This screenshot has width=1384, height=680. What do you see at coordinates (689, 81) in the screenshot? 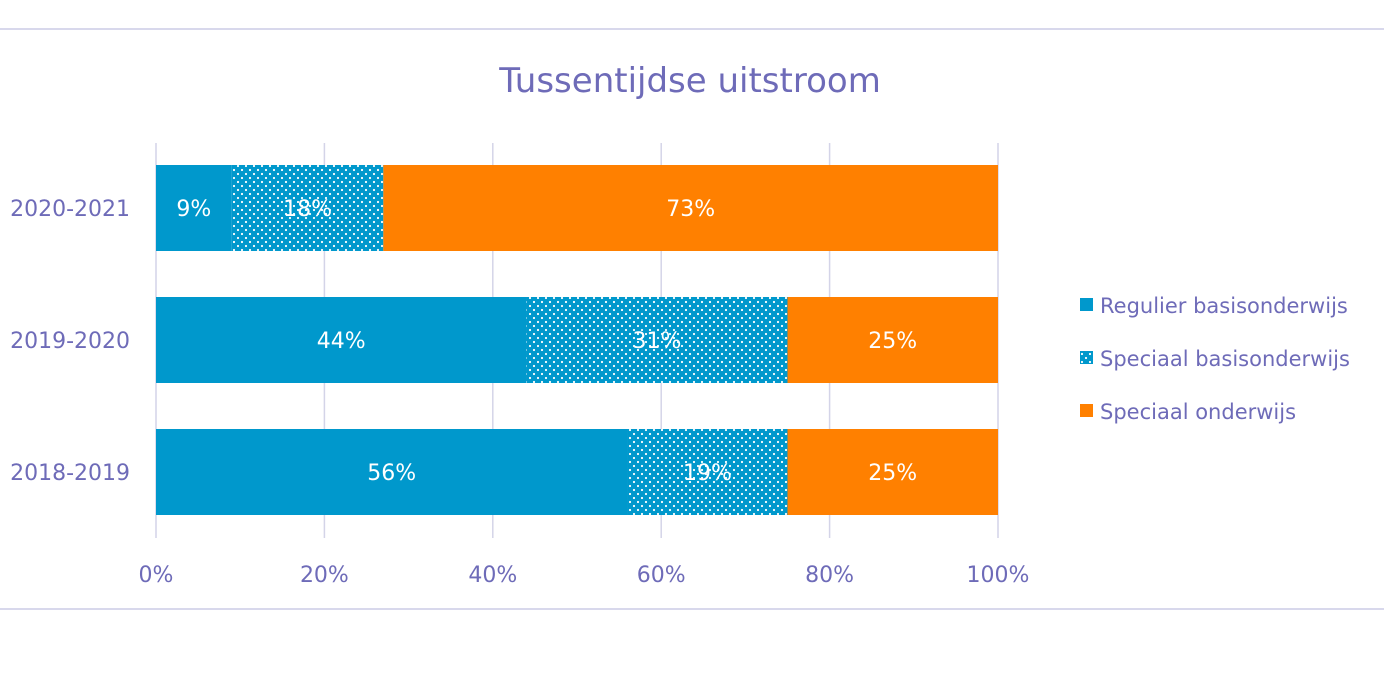
I see `chart-title: Tussentijdse uitstroom` at bounding box center [689, 81].